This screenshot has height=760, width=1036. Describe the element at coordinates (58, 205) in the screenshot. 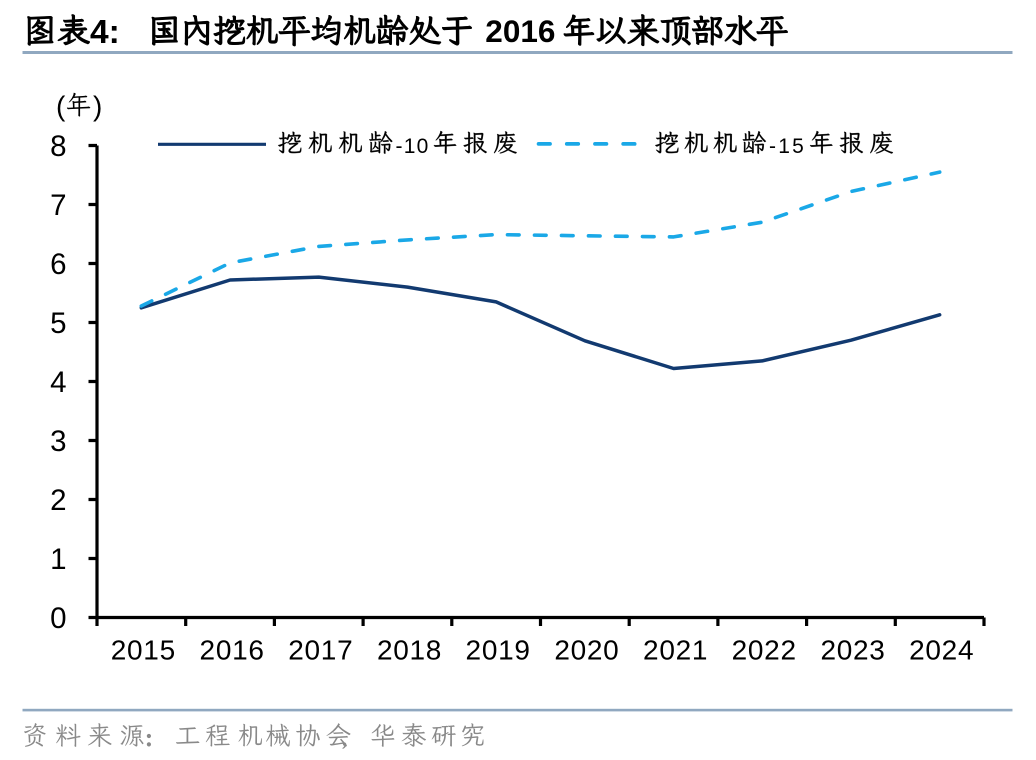

I see `svg-text: 7` at that location.